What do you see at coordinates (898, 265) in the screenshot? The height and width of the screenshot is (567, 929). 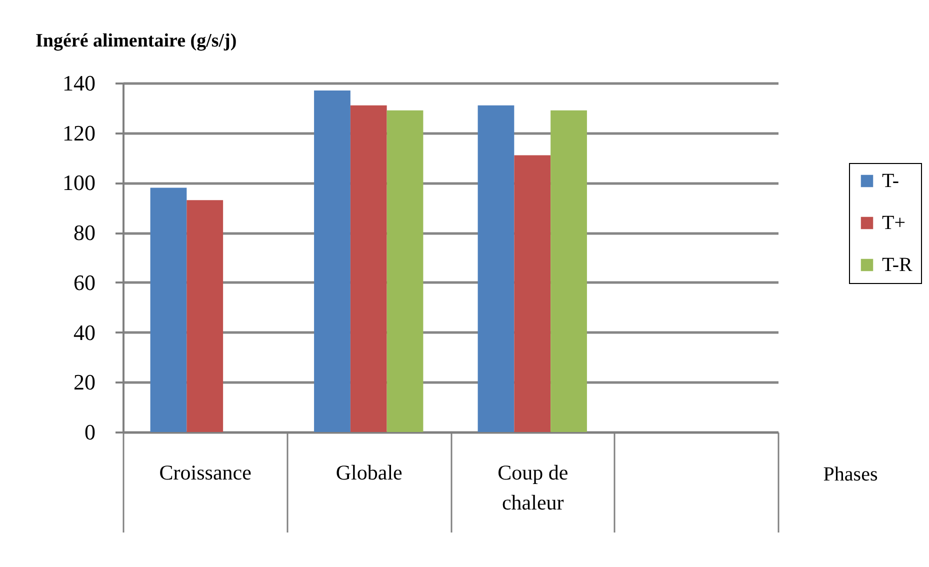 I see `legend-label: T-R` at bounding box center [898, 265].